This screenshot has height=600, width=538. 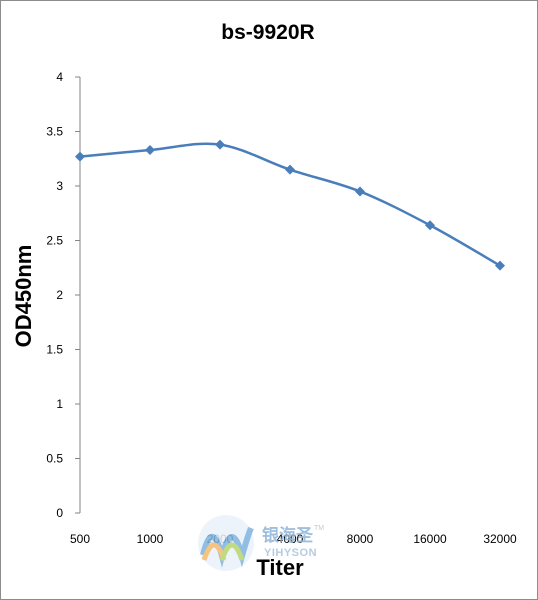 I want to click on y-tick-label: 0, so click(x=59, y=513).